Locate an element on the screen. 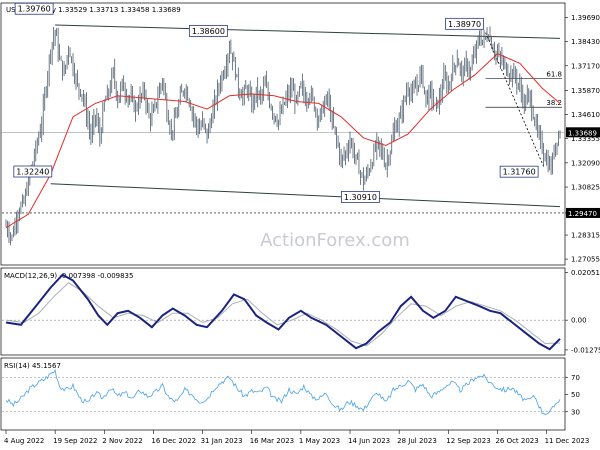  price-label-text: 1.30910 is located at coordinates (360, 197).